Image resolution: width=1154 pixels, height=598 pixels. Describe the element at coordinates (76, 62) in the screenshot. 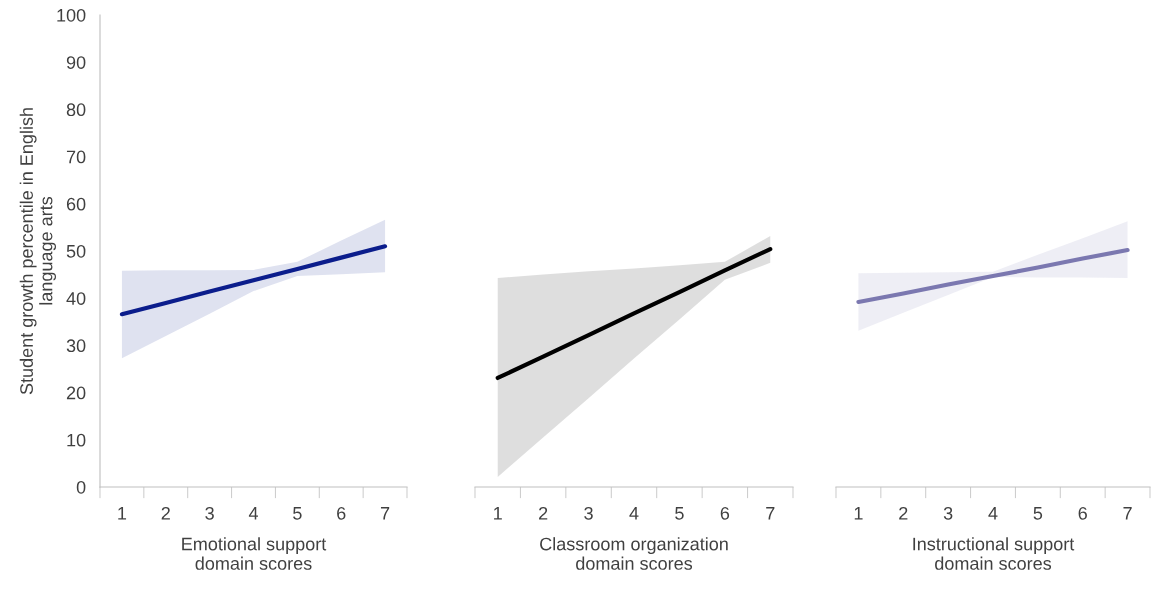

I see `y-tick-label: 90` at that location.